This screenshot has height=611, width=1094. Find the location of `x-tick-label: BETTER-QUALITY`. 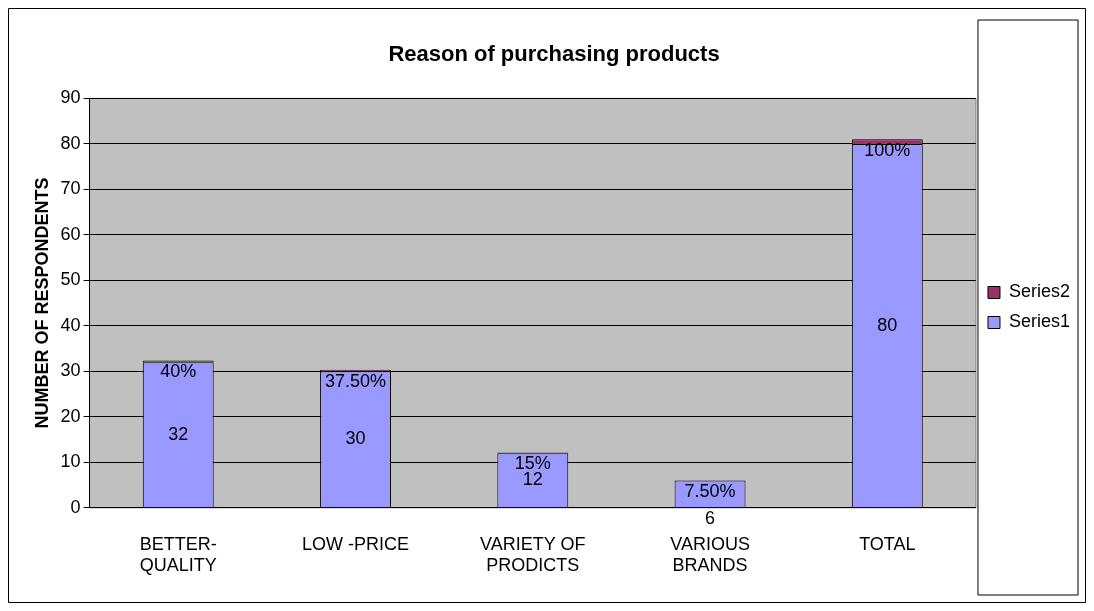

x-tick-label: BETTER-QUALITY is located at coordinates (178, 554).